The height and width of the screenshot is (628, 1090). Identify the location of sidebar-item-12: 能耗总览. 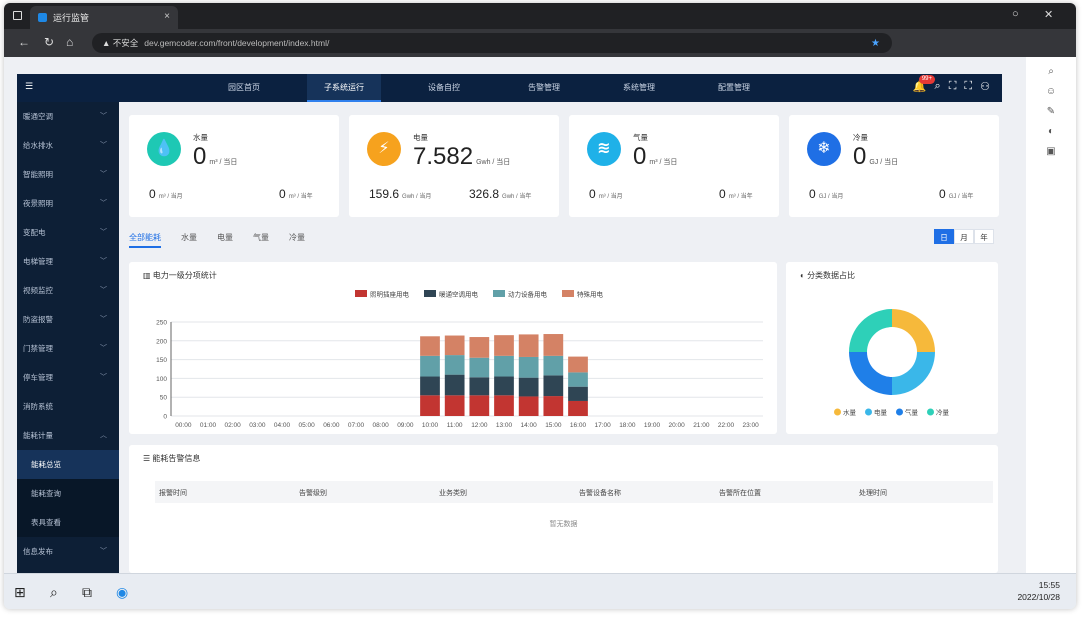
(68, 464).